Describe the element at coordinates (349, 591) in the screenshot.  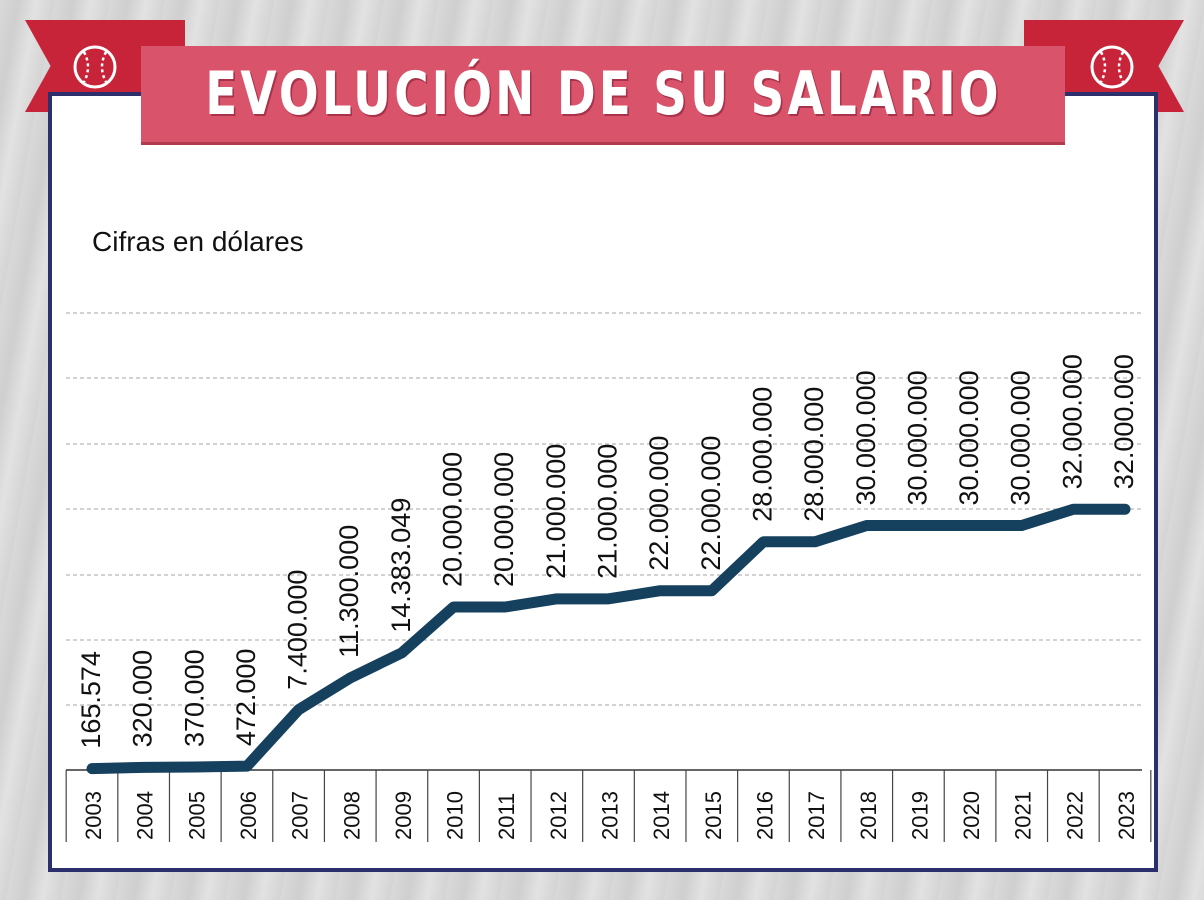
I see `data-label: 11.300.000` at that location.